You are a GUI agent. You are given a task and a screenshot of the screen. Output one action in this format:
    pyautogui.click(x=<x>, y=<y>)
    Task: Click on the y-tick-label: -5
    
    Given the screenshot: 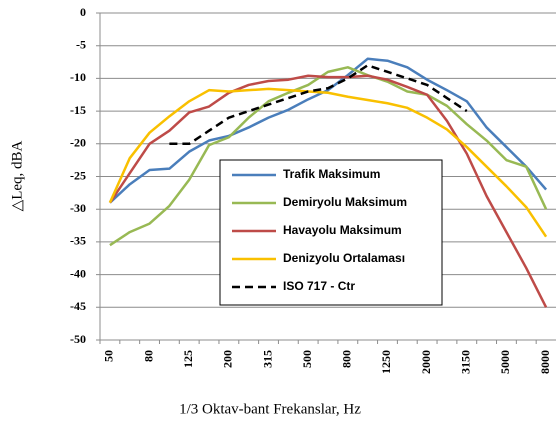 What is the action you would take?
    pyautogui.click(x=81, y=44)
    